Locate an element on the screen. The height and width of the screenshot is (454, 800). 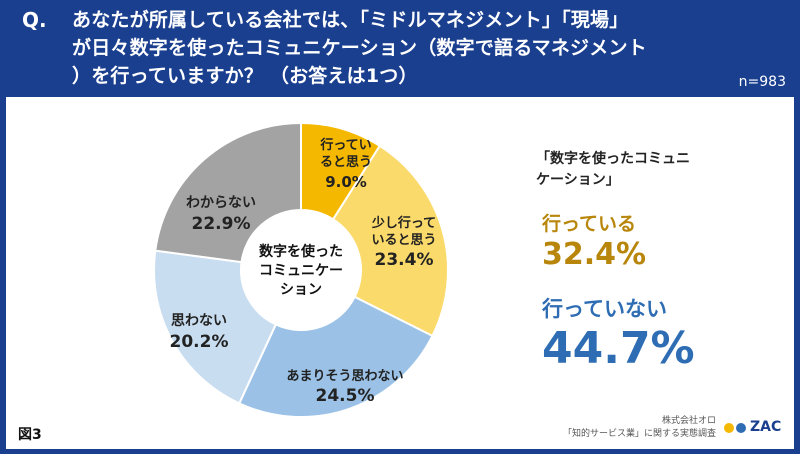
zac-logo: ZAC is located at coordinates (756, 428).